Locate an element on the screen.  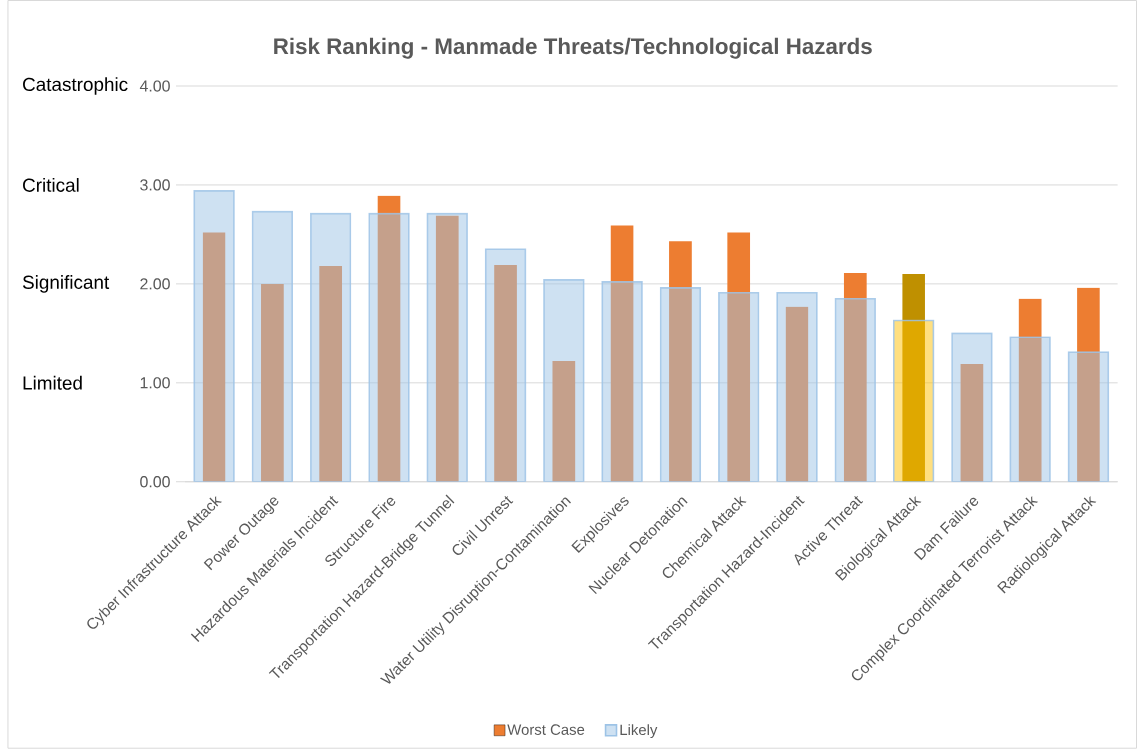
text: Limited is located at coordinates (52, 382).